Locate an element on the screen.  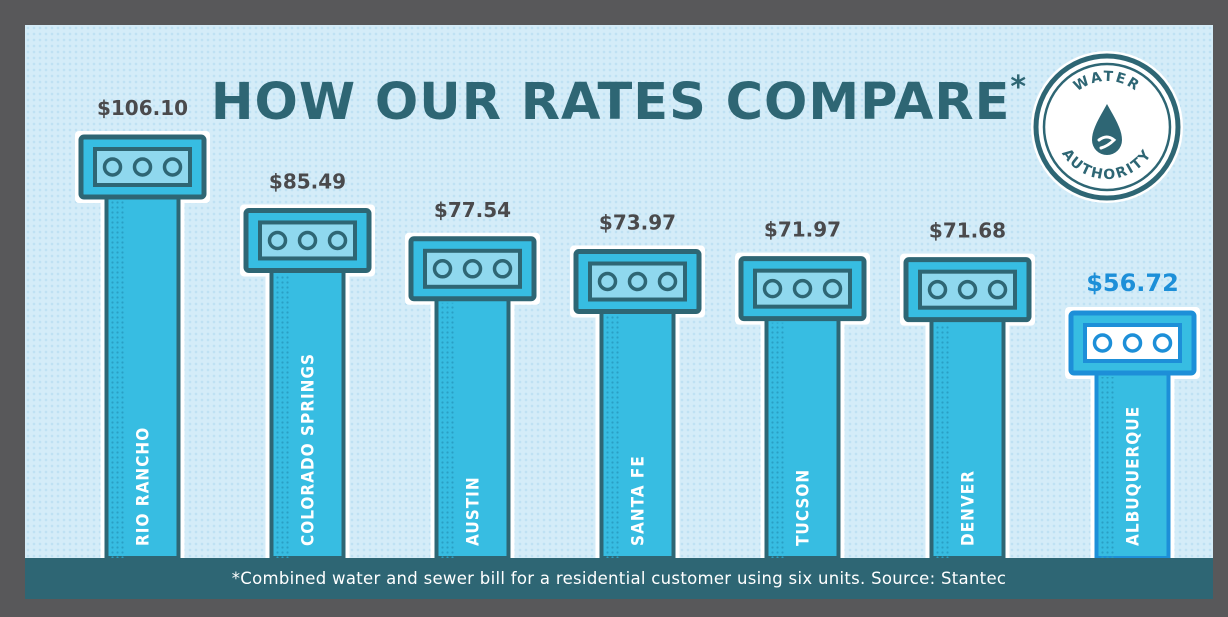
value-label: $85.49 is located at coordinates (307, 181).